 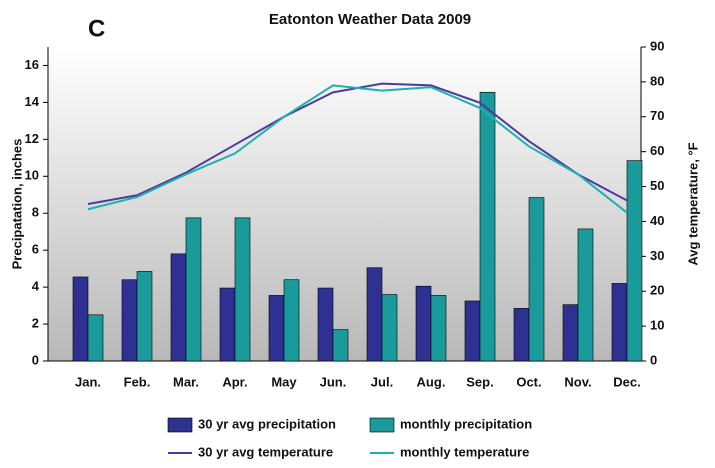 What do you see at coordinates (35, 359) in the screenshot?
I see `y-tick-label: 0` at bounding box center [35, 359].